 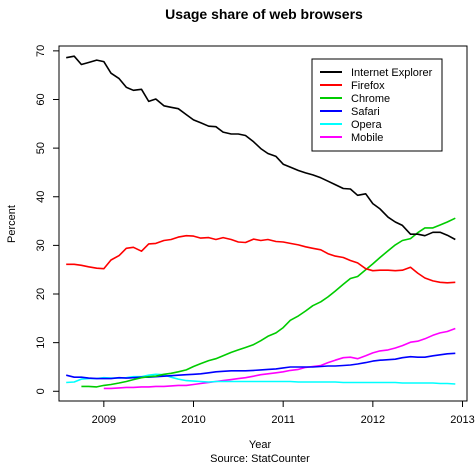 What do you see at coordinates (47, 219) in the screenshot?
I see `y-axis: 0 10 20 30 40 50 60 70` at bounding box center [47, 219].